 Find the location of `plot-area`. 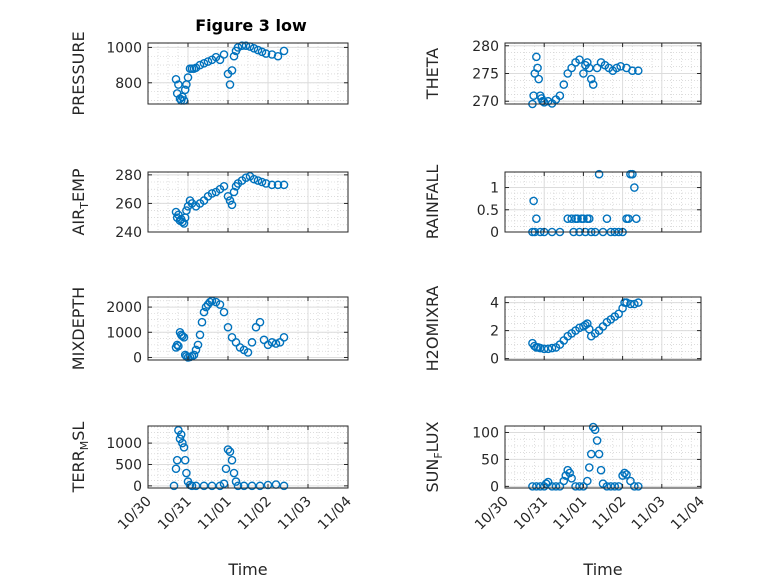

plot-area is located at coordinates (603, 328).